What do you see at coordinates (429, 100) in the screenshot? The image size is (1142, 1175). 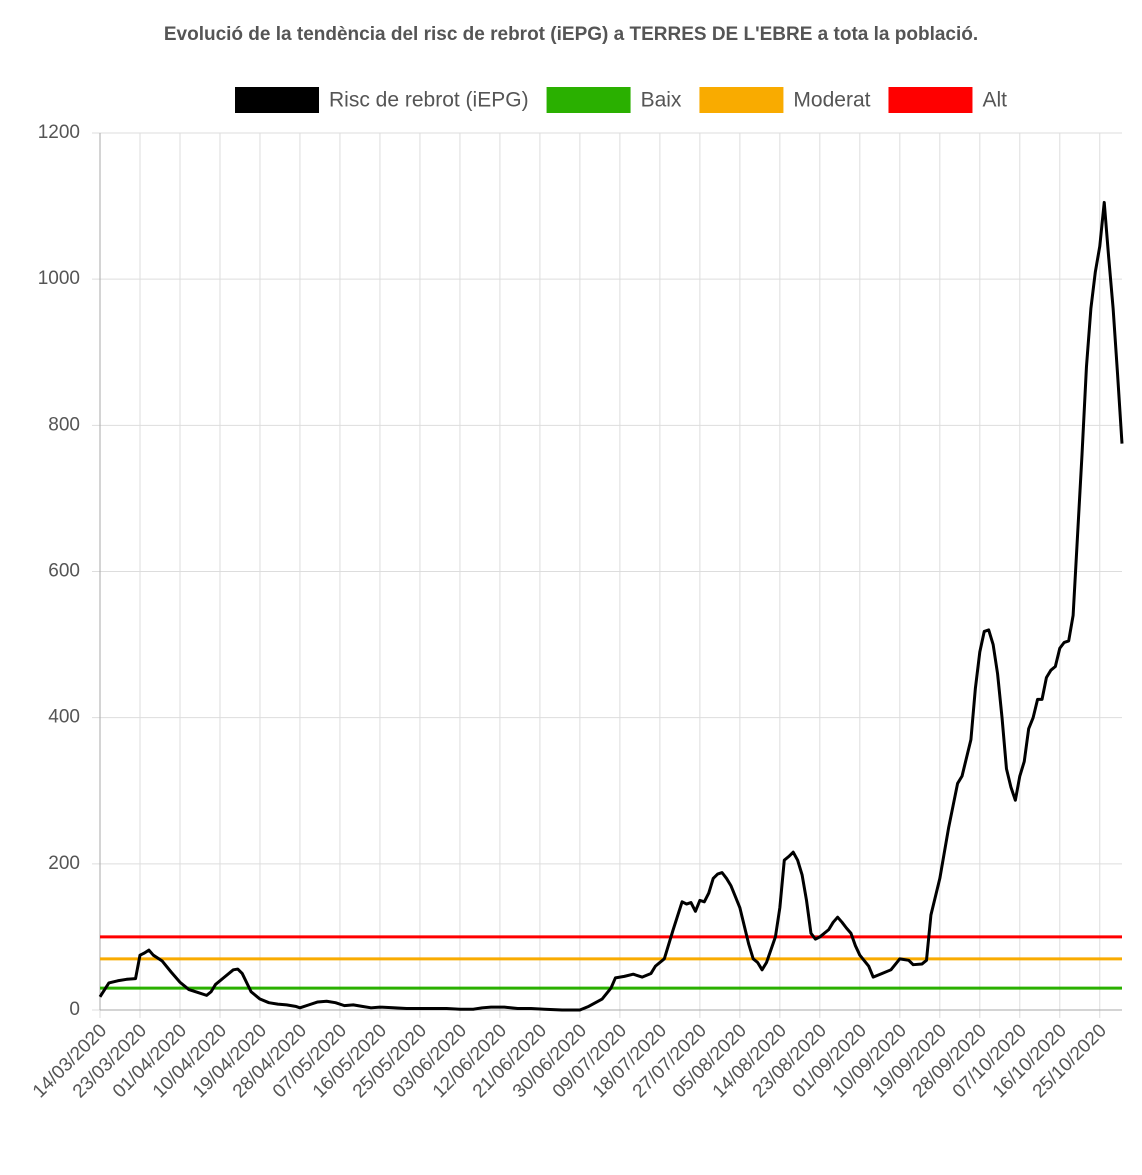 I see `legend-label: Risc de rebrot (iEPG)` at bounding box center [429, 100].